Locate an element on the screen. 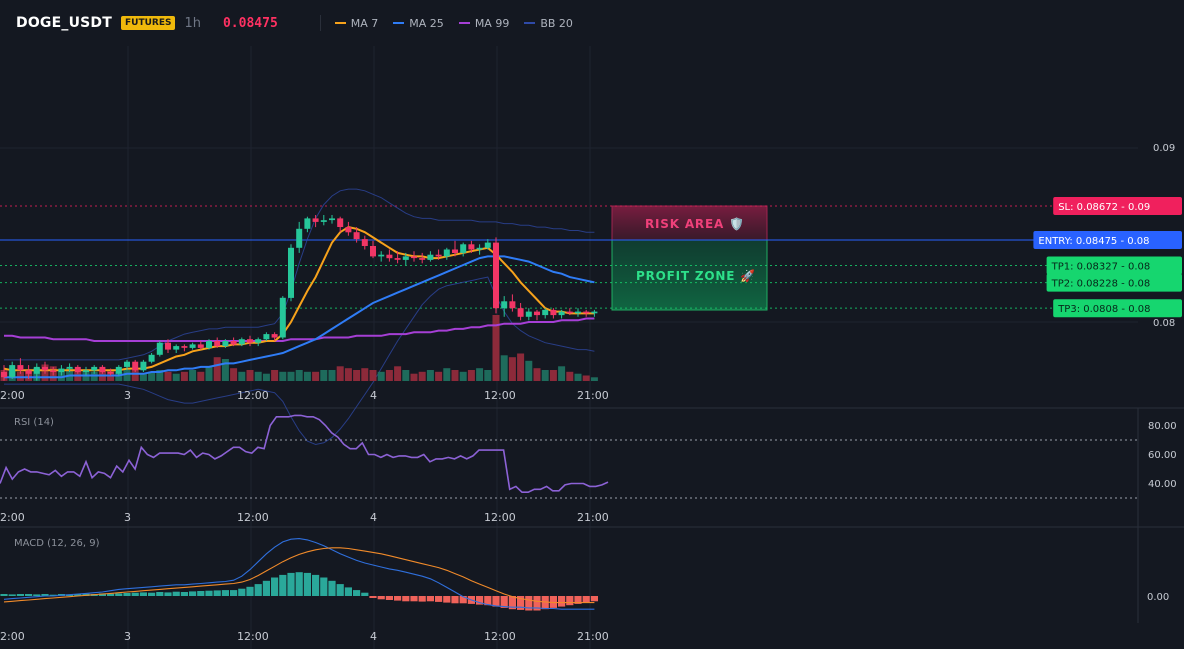 The image size is (1184, 649). macd-tick-label: 0.00 is located at coordinates (1158, 597).